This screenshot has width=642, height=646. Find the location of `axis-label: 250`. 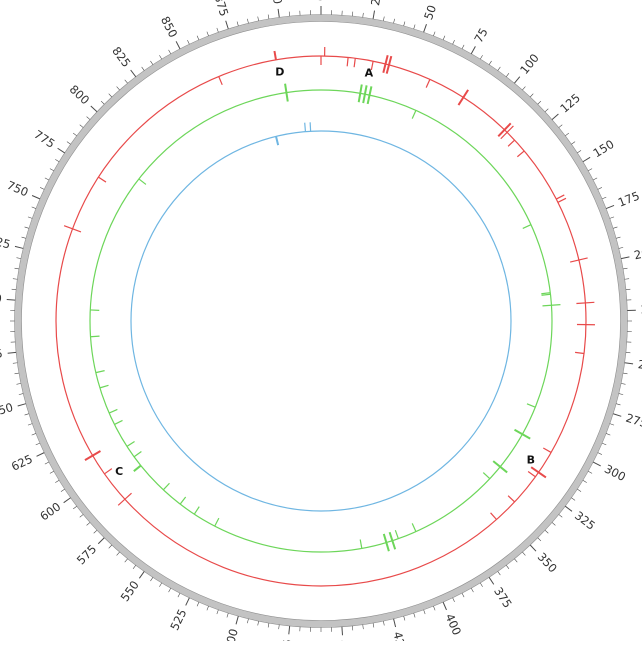

axis-label: 250 is located at coordinates (639, 365).